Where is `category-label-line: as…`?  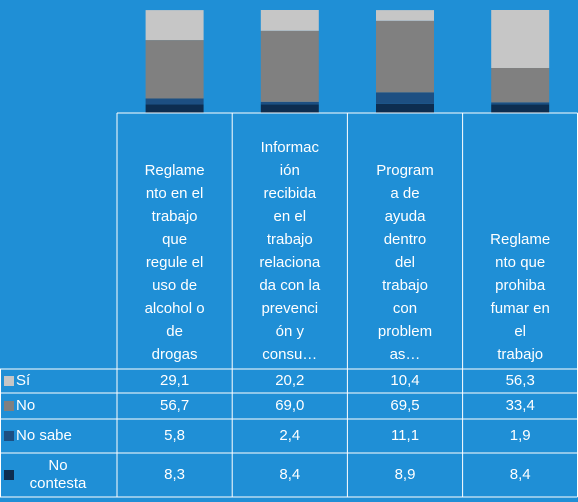
category-label-line: as… is located at coordinates (405, 354).